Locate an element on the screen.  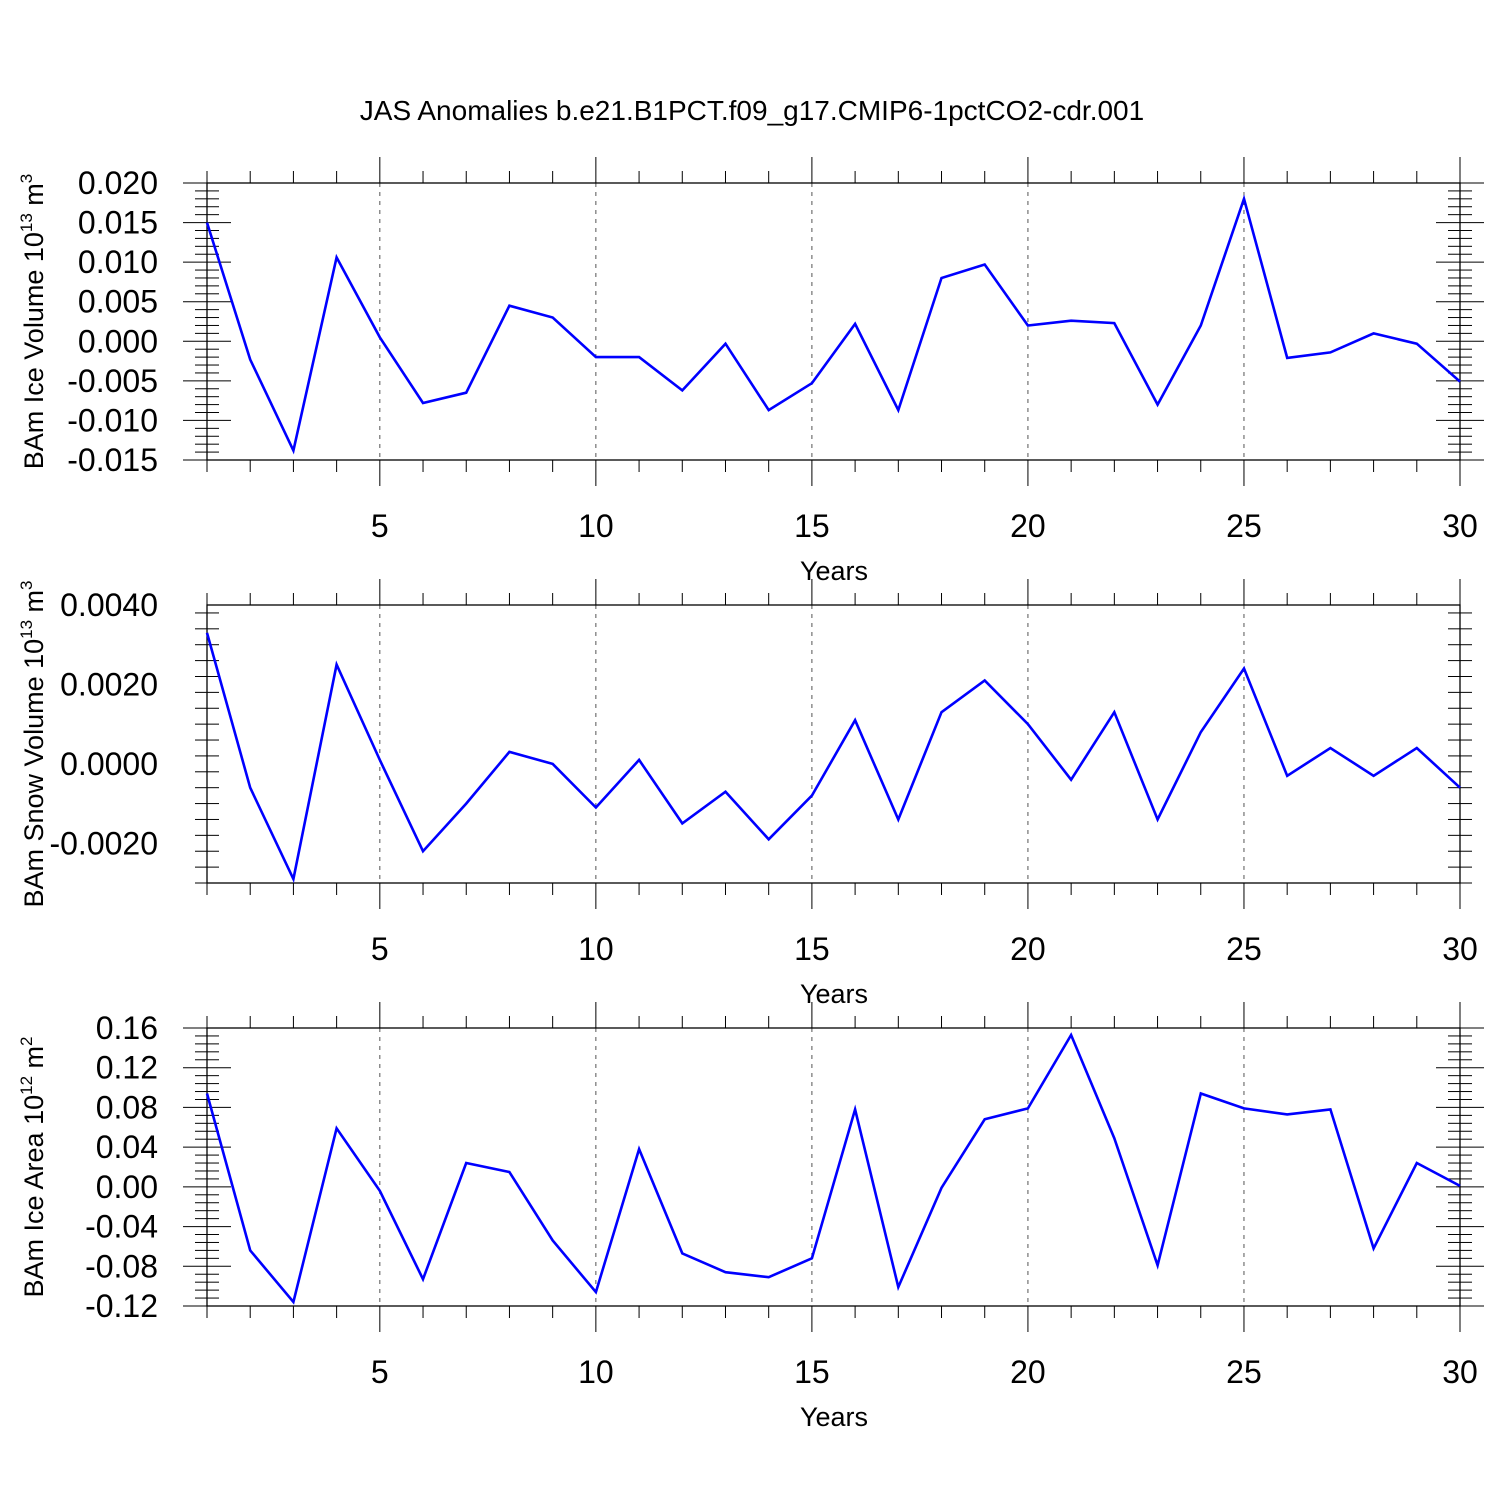
y-tick-label: 0.16 is located at coordinates (127, 1028).